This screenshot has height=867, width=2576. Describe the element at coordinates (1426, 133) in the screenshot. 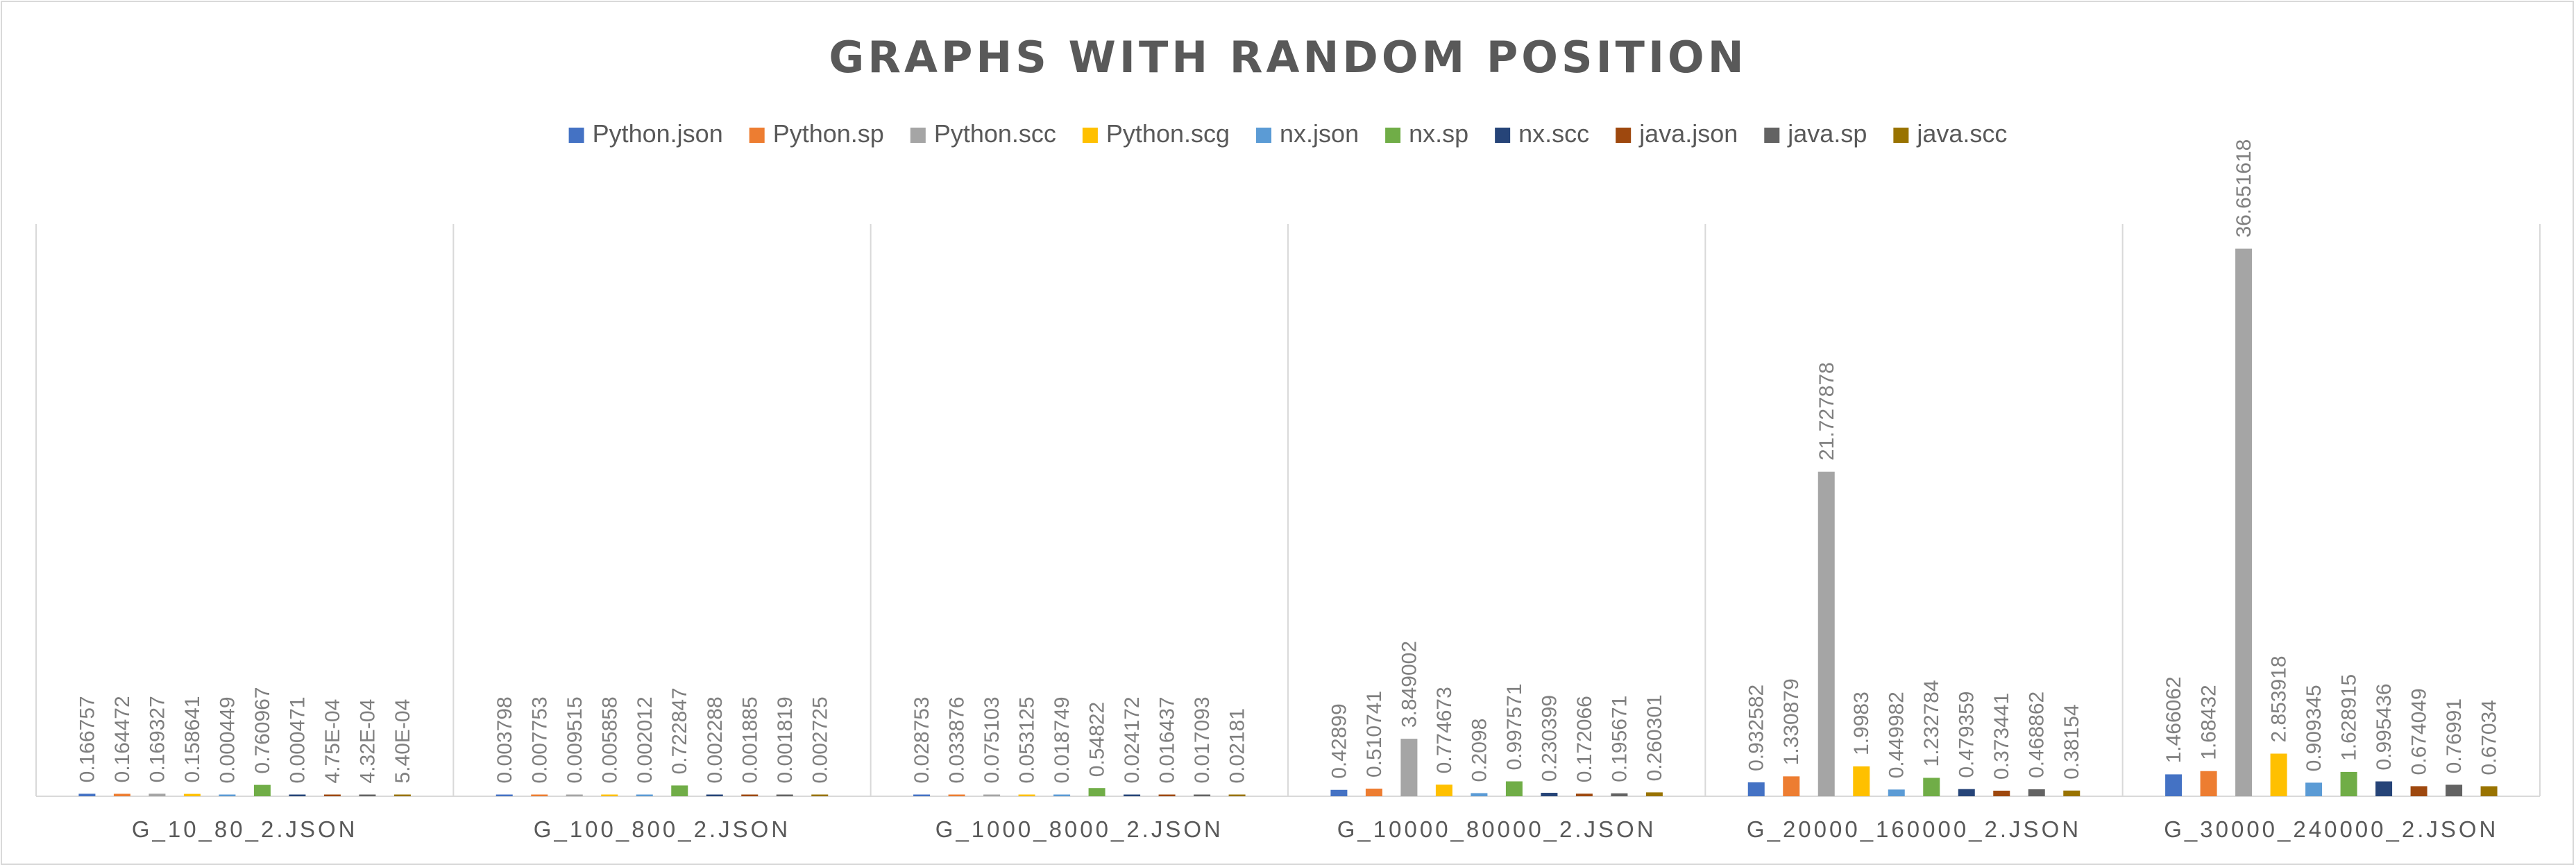

I see `legend-item-nx-sp: nx.sp` at that location.